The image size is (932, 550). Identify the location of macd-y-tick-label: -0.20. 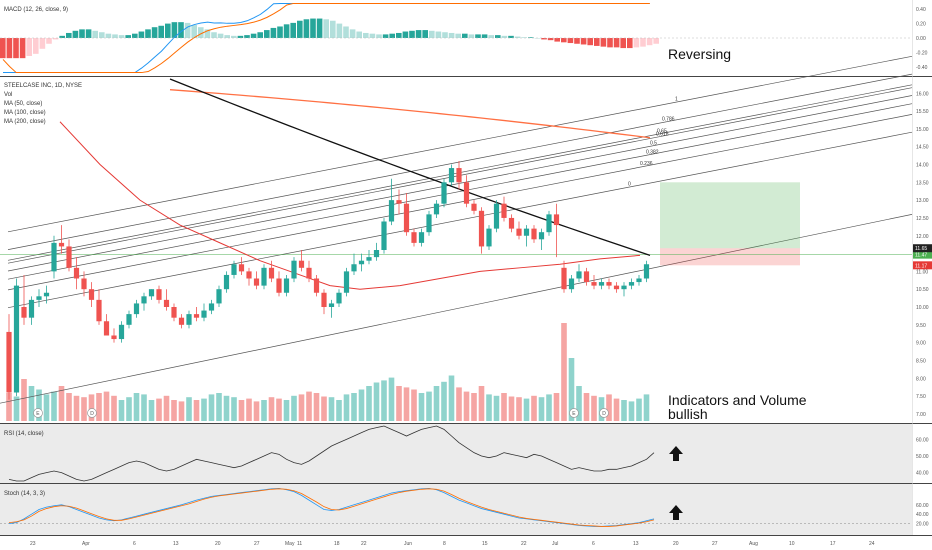
(922, 53).